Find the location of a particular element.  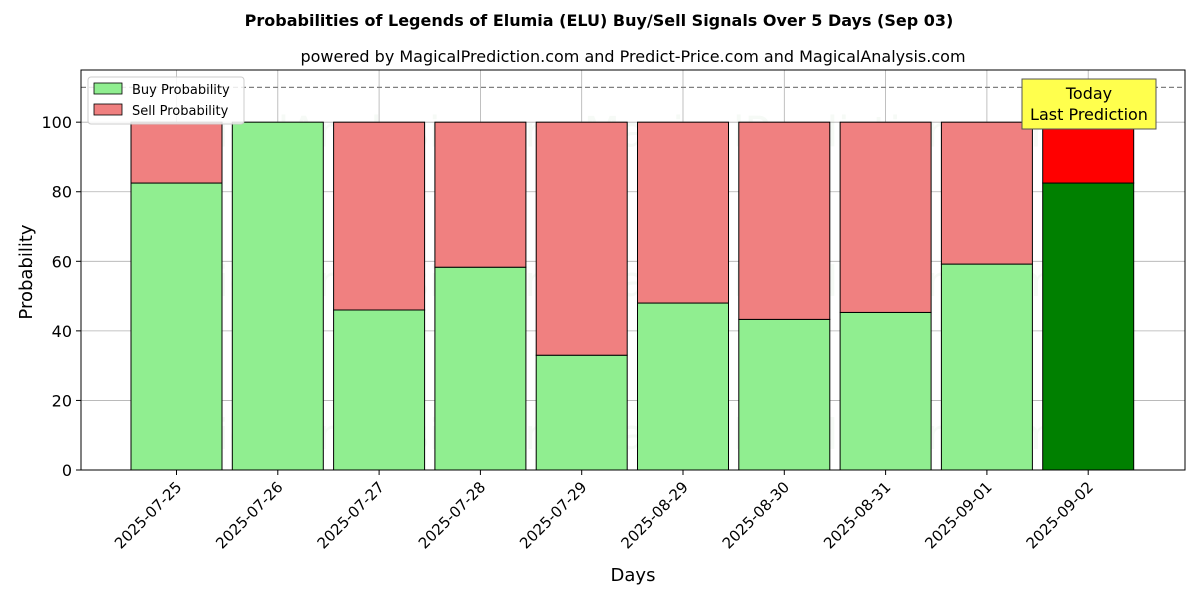

legend-swatch-sell is located at coordinates (108, 109).